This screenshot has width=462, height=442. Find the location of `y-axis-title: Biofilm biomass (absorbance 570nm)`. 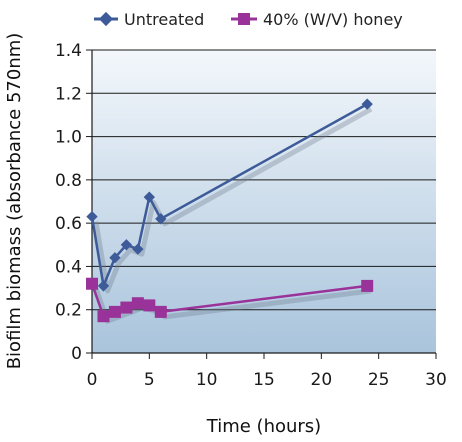

y-axis-title: Biofilm biomass (absorbance 570nm) is located at coordinates (14, 201).